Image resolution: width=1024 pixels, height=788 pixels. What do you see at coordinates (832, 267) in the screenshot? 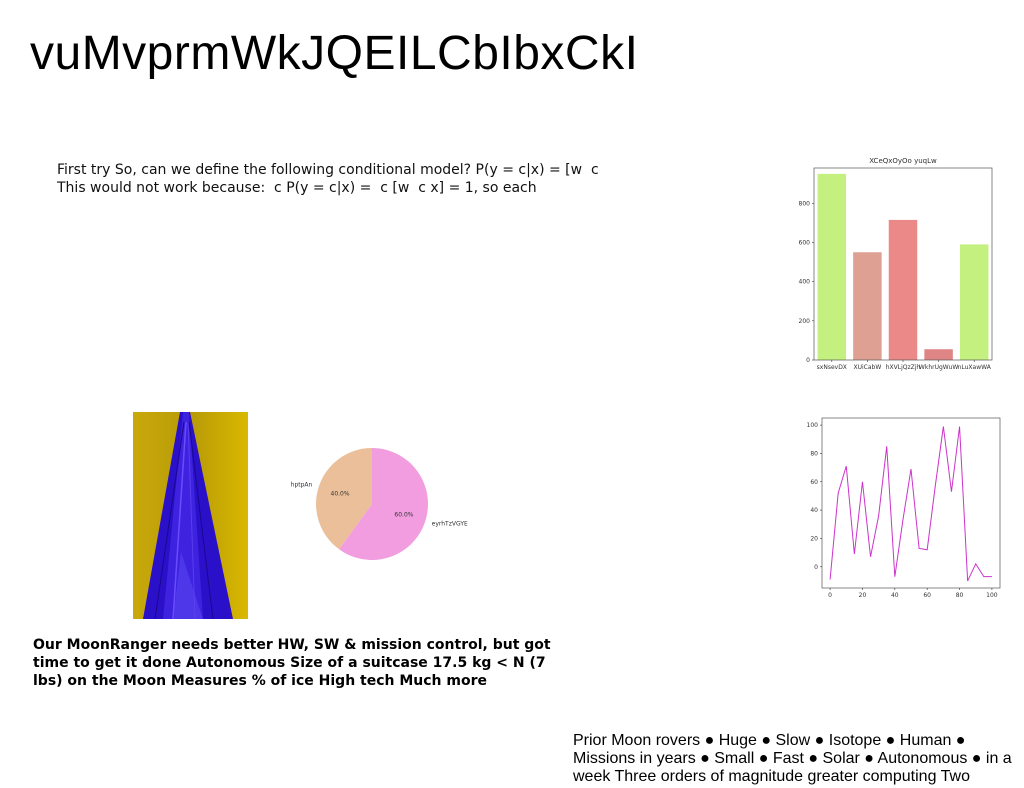
I see `bar-sxNsevDX` at bounding box center [832, 267].